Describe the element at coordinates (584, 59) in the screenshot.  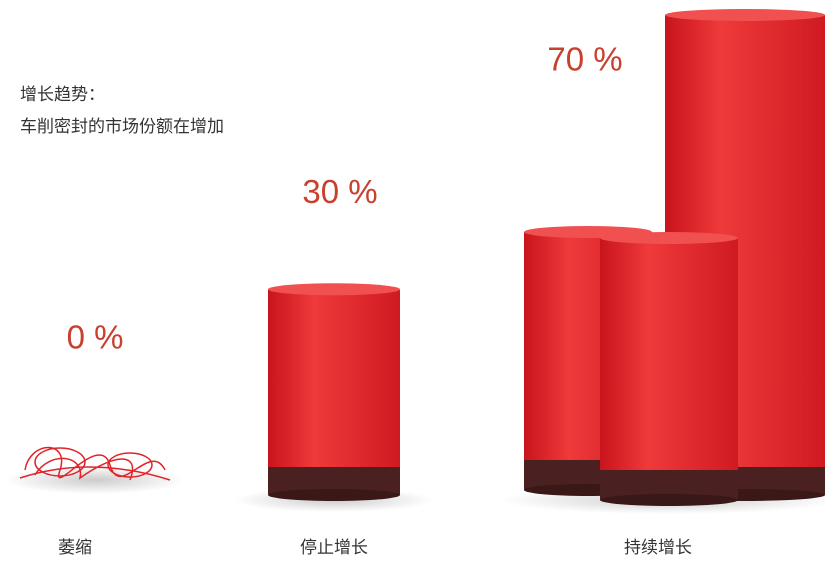
I see `value-label: 70 %` at that location.